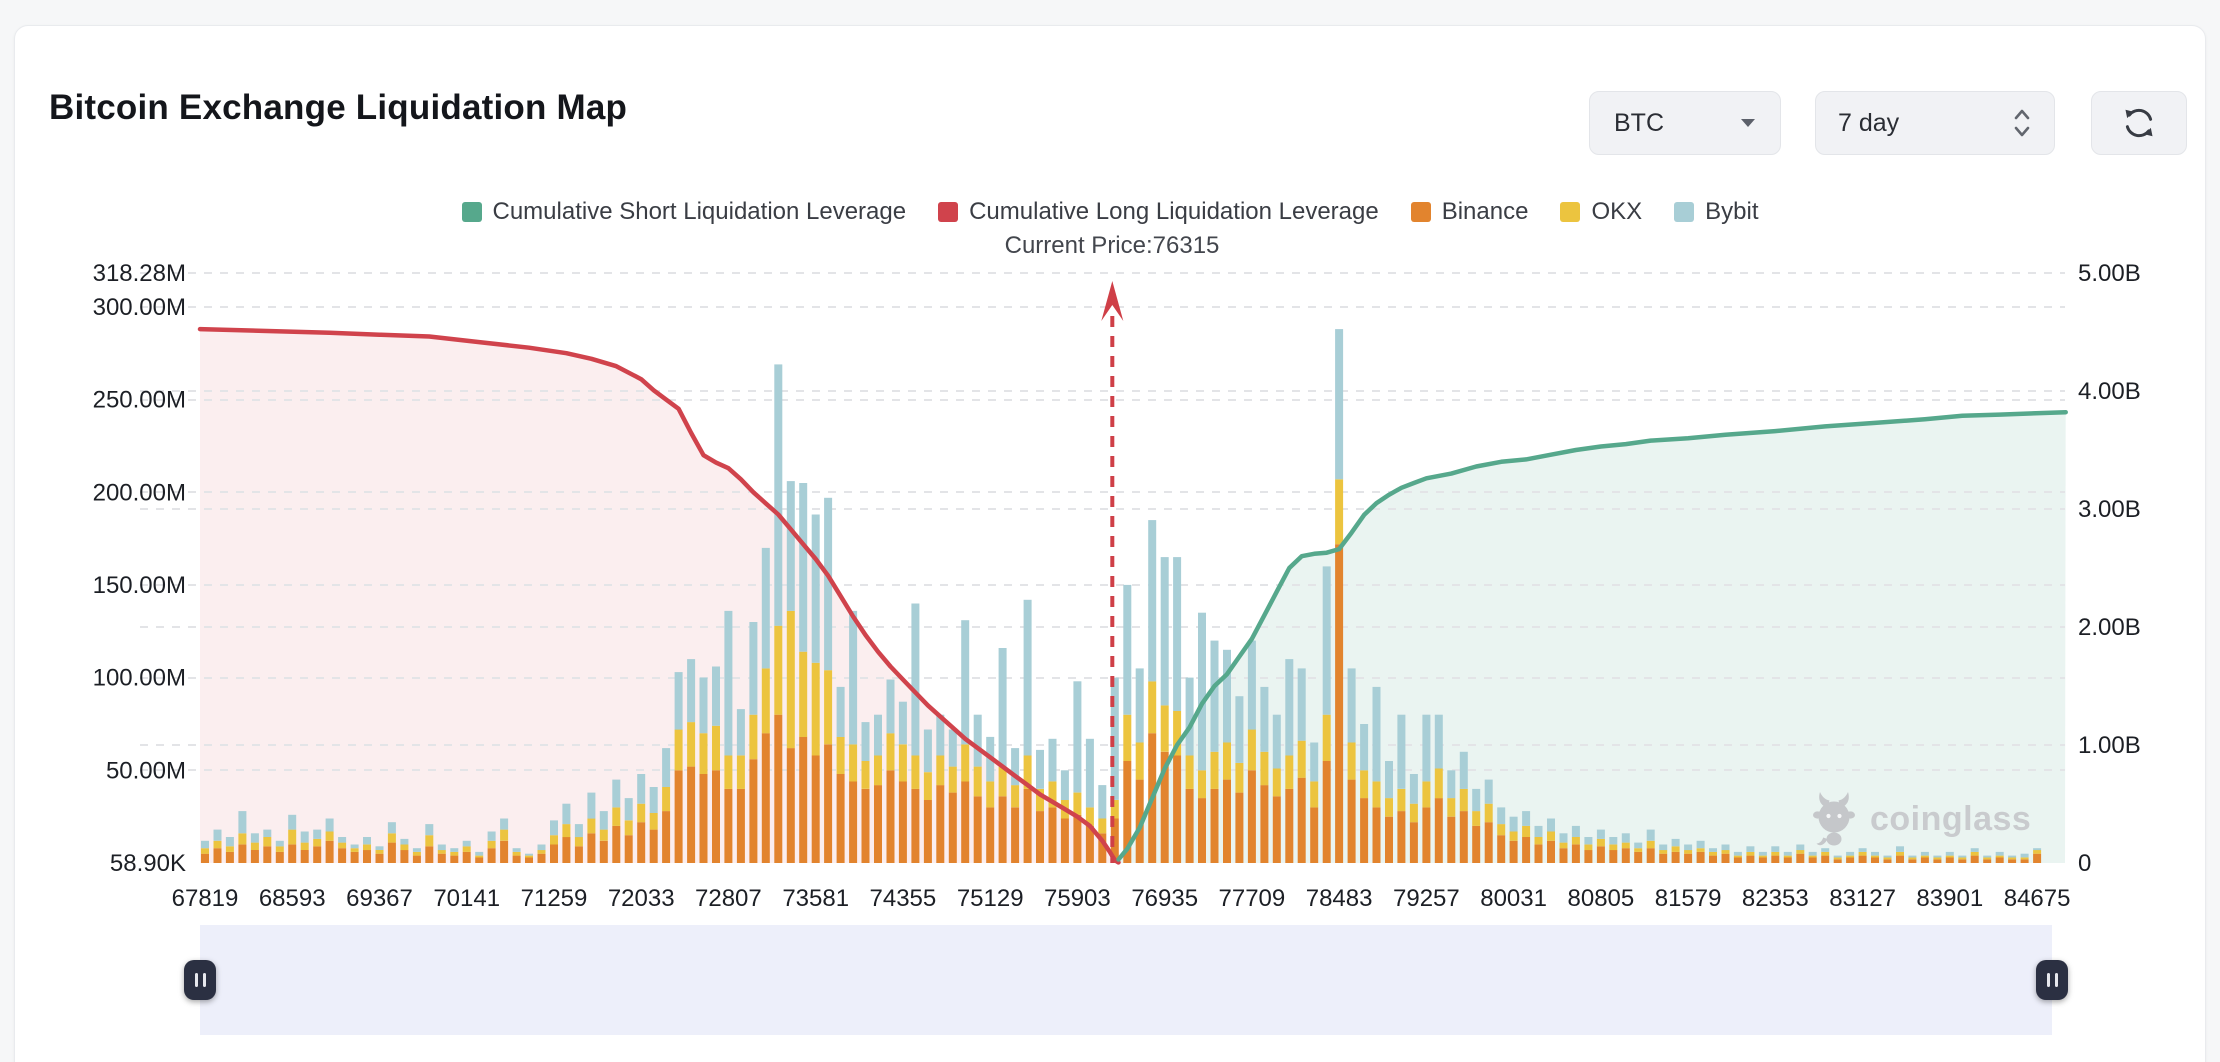 This screenshot has height=1062, width=2220. Describe the element at coordinates (1685, 123) in the screenshot. I see `coin-select: BTC` at that location.